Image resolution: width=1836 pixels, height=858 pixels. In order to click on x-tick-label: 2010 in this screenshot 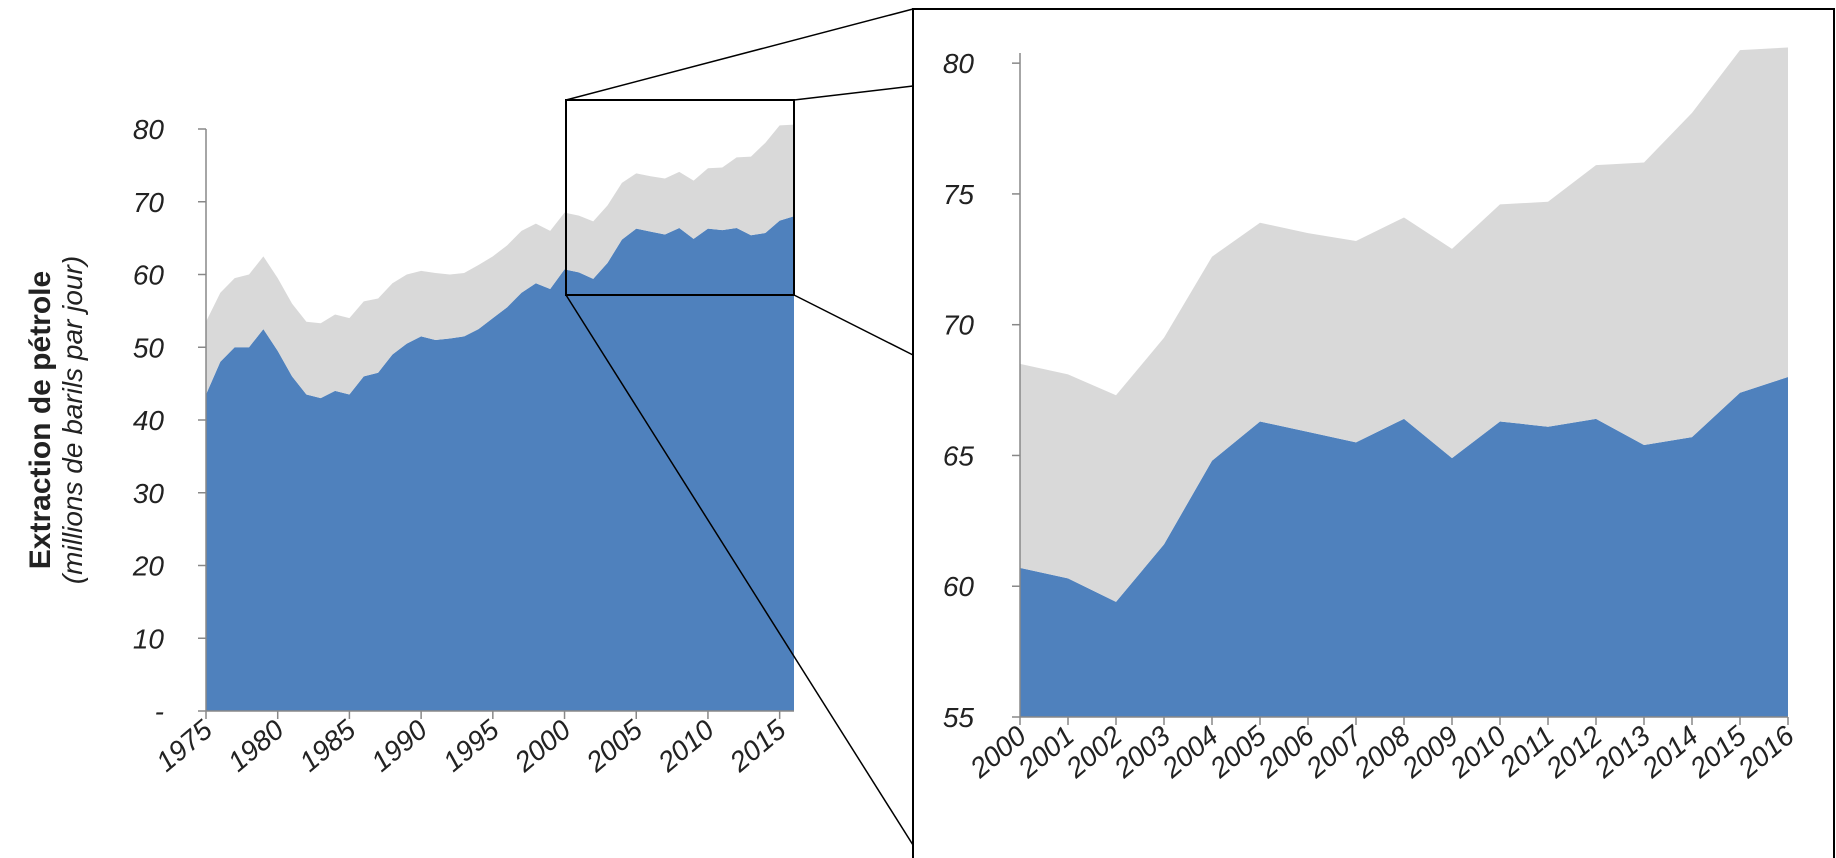, I will do `click(685, 746)`.